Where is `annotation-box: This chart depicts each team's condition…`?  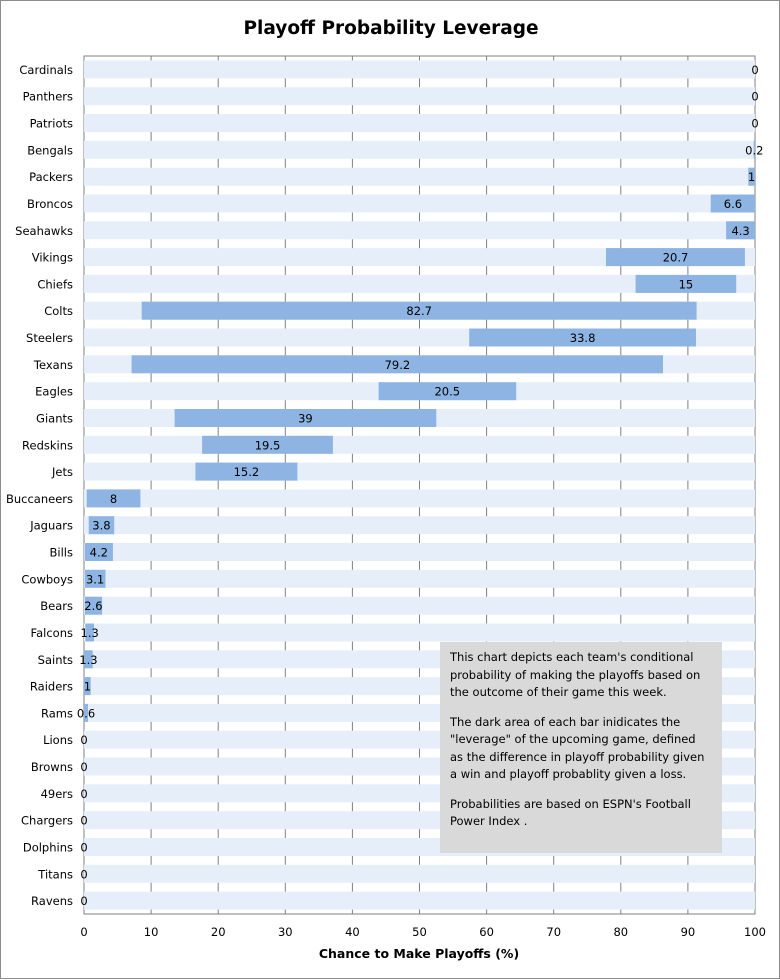
annotation-box: This chart depicts each team's condition… is located at coordinates (581, 747).